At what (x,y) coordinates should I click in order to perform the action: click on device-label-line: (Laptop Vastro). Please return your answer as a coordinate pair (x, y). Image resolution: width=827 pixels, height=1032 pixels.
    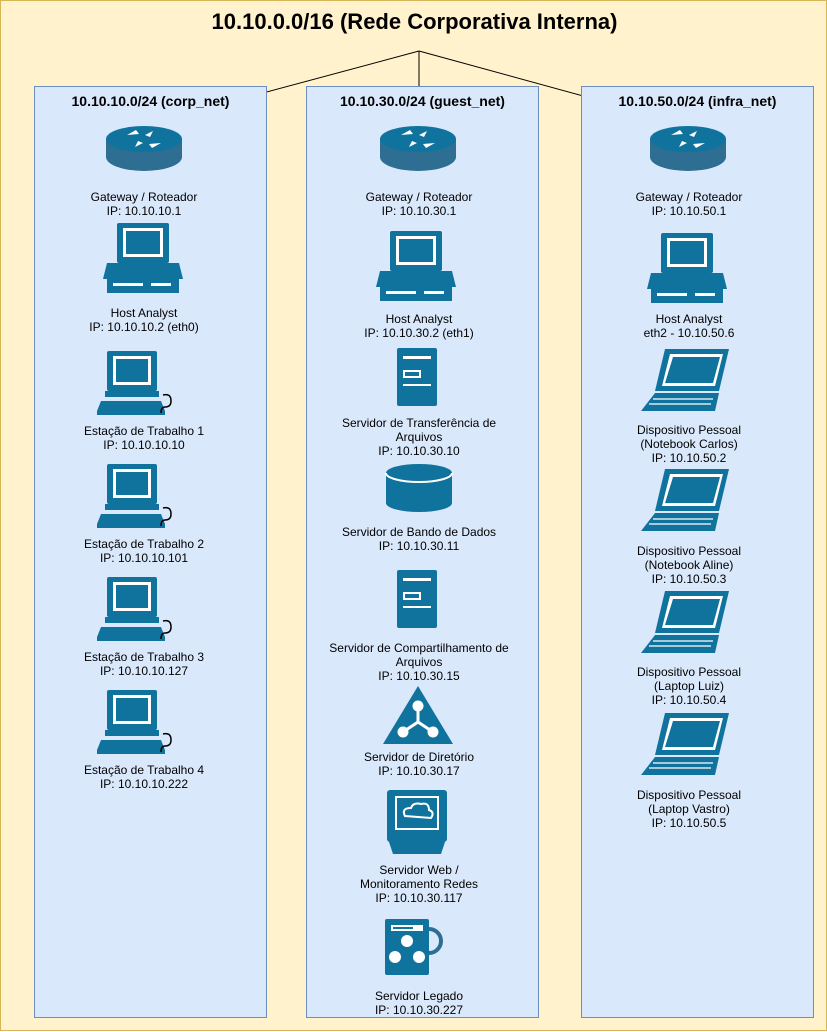
    Looking at the image, I should click on (689, 809).